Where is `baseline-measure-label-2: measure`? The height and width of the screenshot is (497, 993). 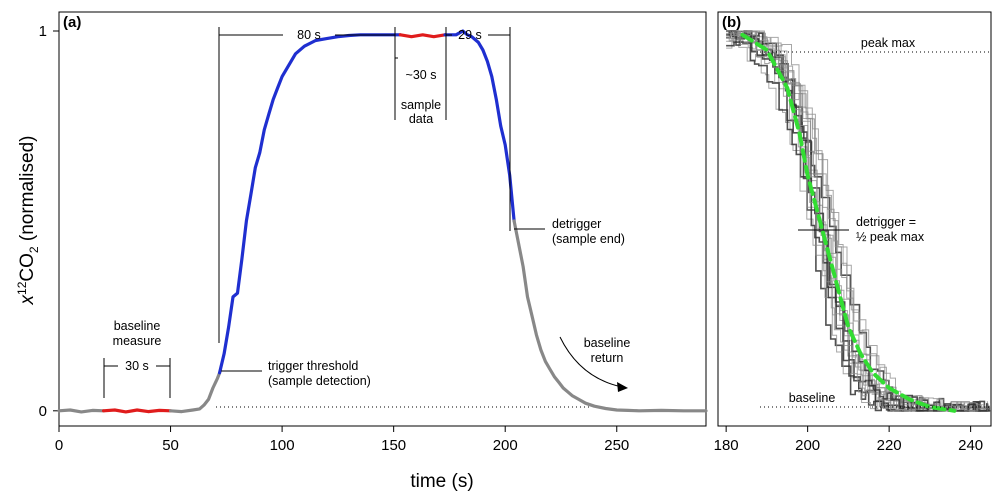
baseline-measure-label-2: measure is located at coordinates (137, 341).